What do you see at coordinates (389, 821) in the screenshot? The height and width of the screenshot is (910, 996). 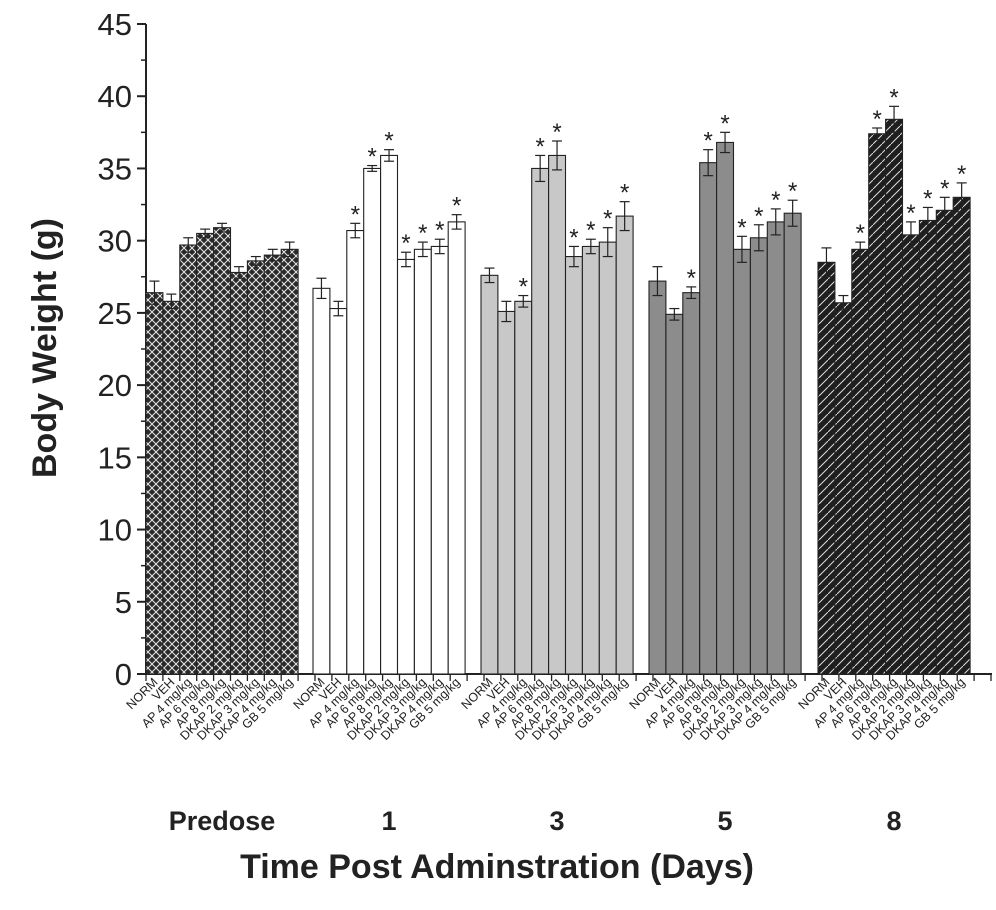 I see `group-label: 1` at bounding box center [389, 821].